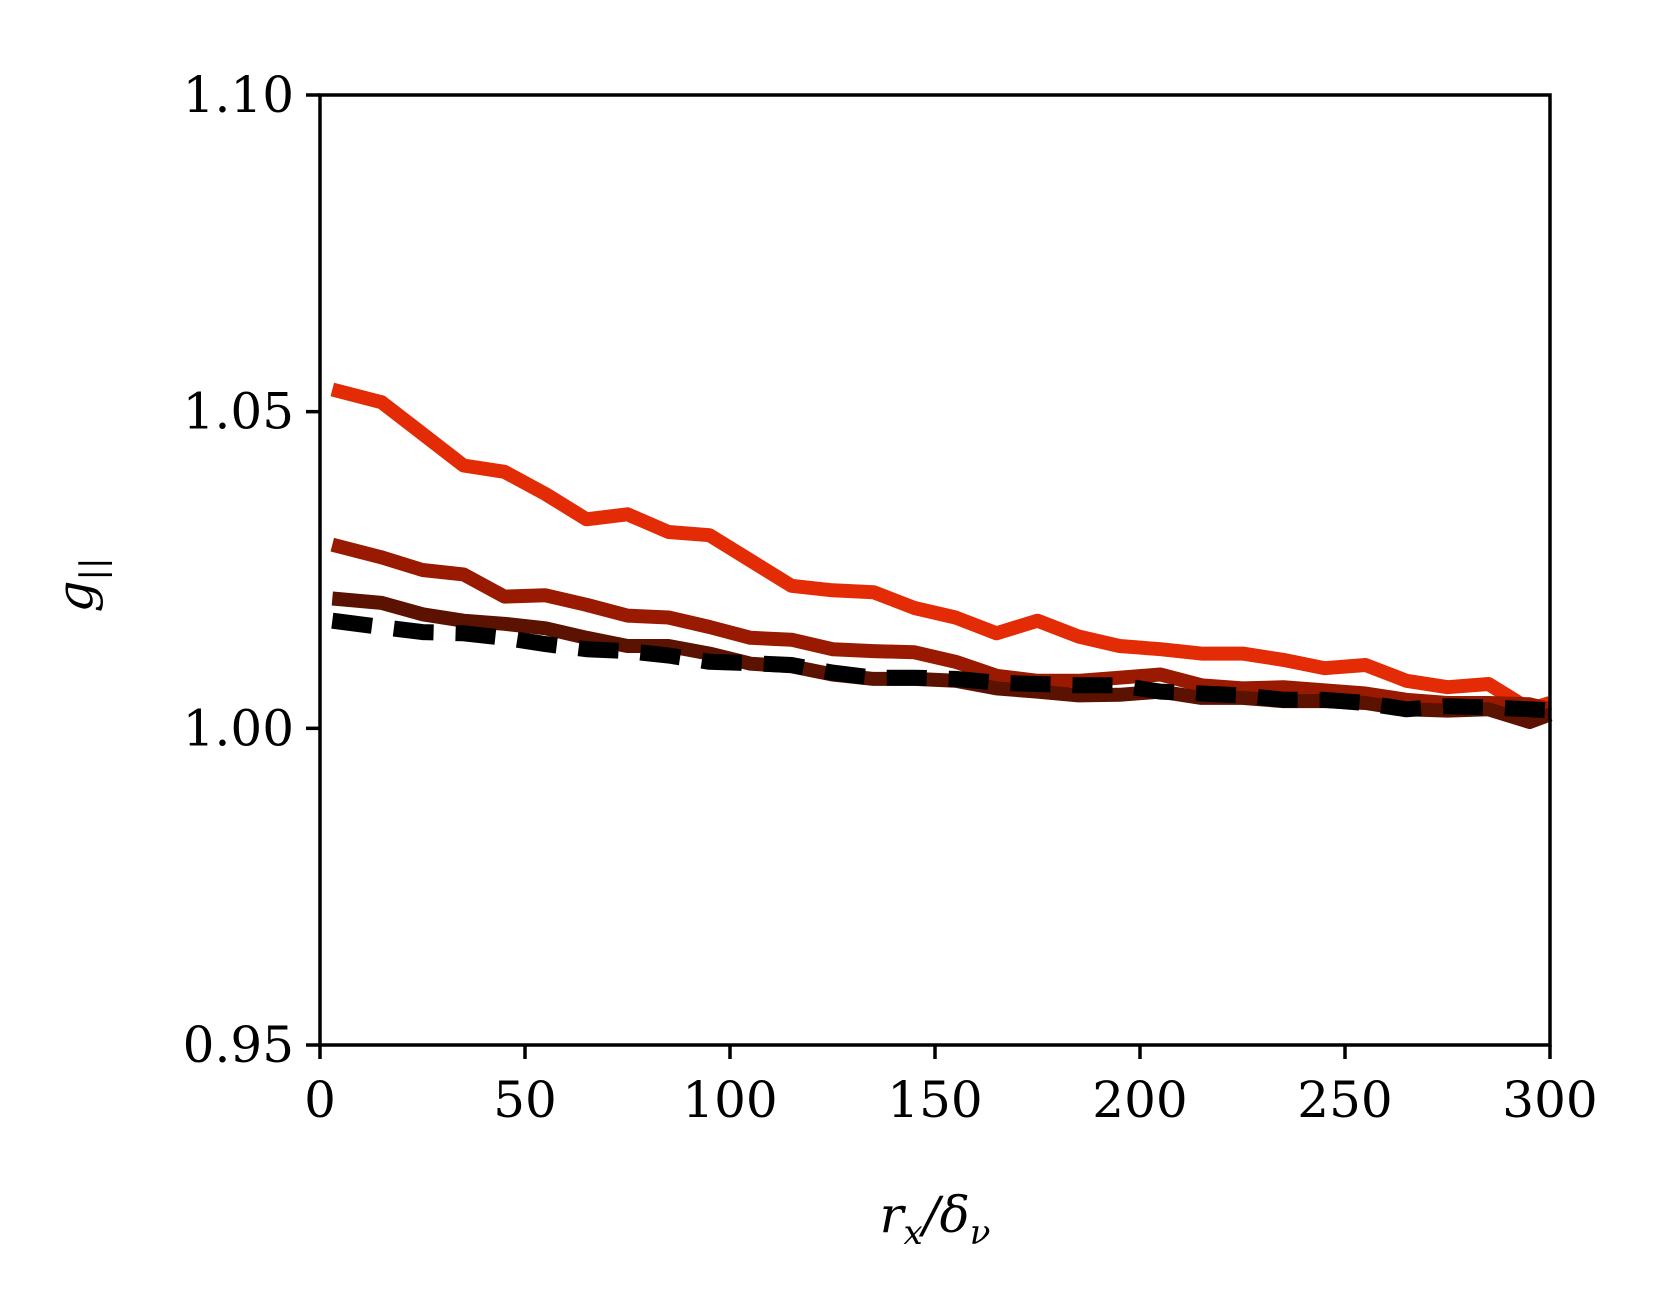 The width and height of the screenshot is (1661, 1305). Describe the element at coordinates (79, 585) in the screenshot. I see `y-axis-label: g||` at that location.